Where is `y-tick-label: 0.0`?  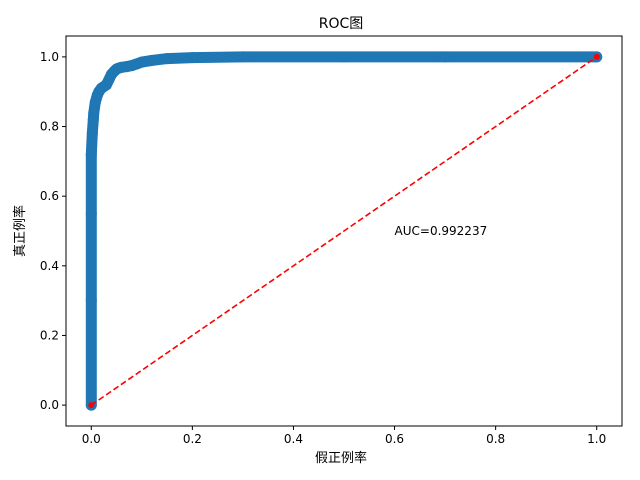
y-tick-label: 0.0 is located at coordinates (49, 405).